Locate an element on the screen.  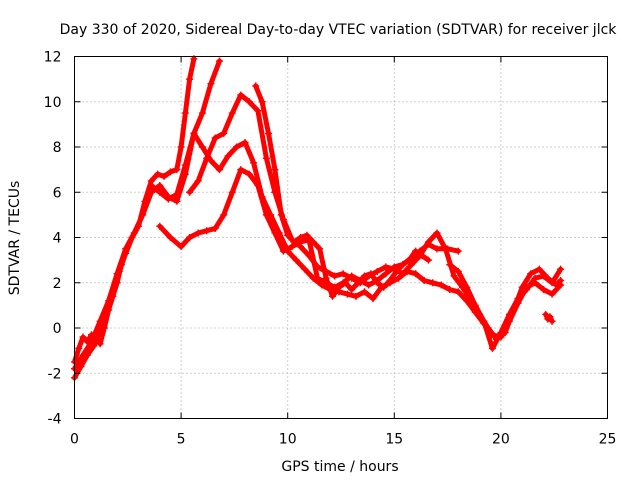
y-tick-label: -2 is located at coordinates (55, 374).